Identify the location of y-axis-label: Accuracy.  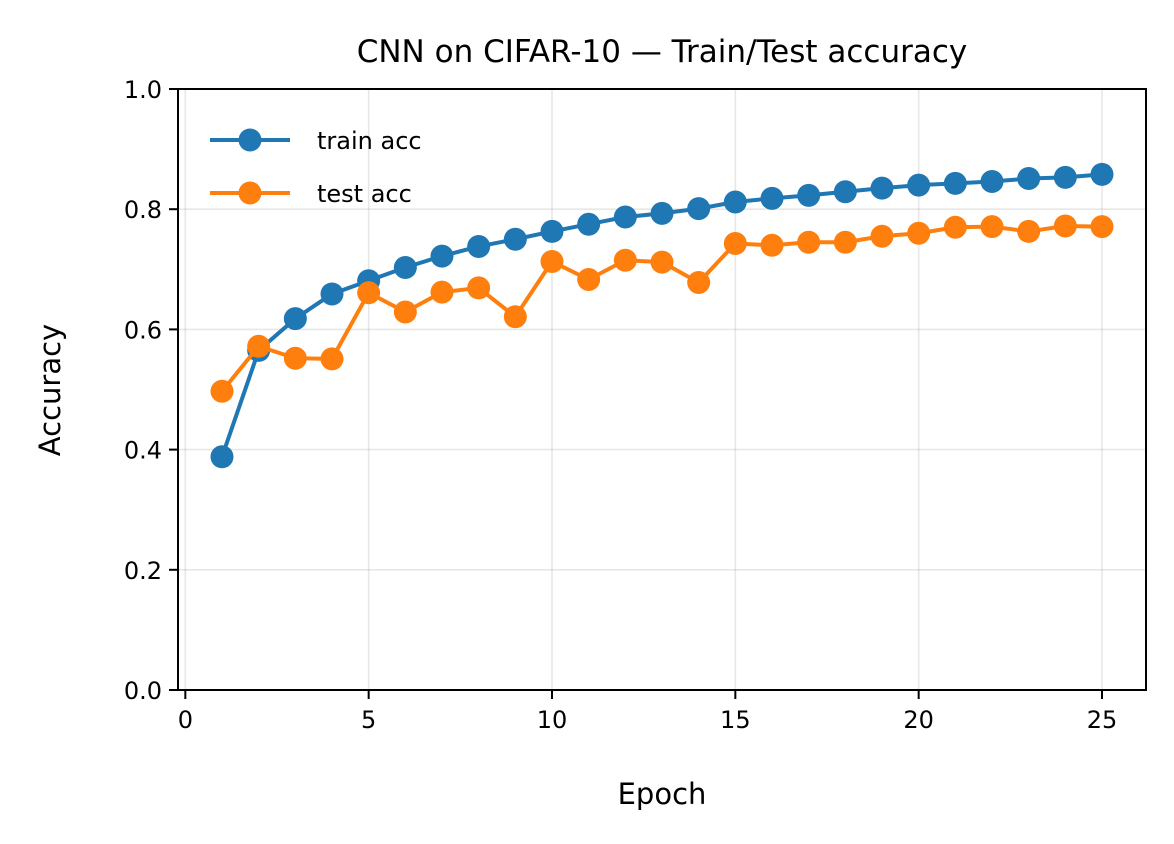
(50, 390).